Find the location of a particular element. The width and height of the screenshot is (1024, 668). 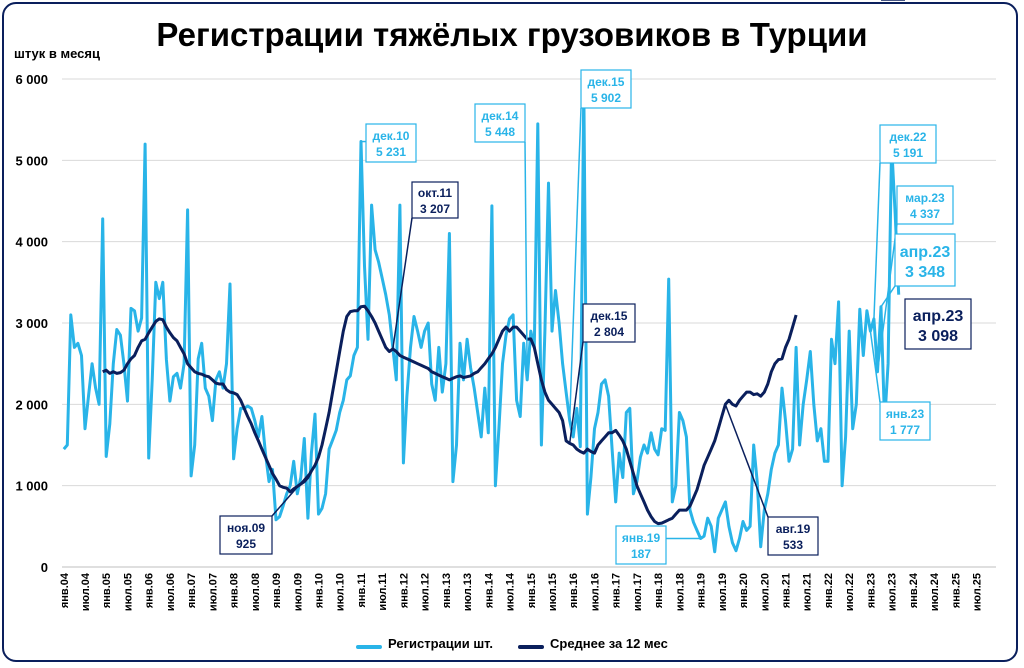

x-tick-label: янв.05 is located at coordinates (107, 590).